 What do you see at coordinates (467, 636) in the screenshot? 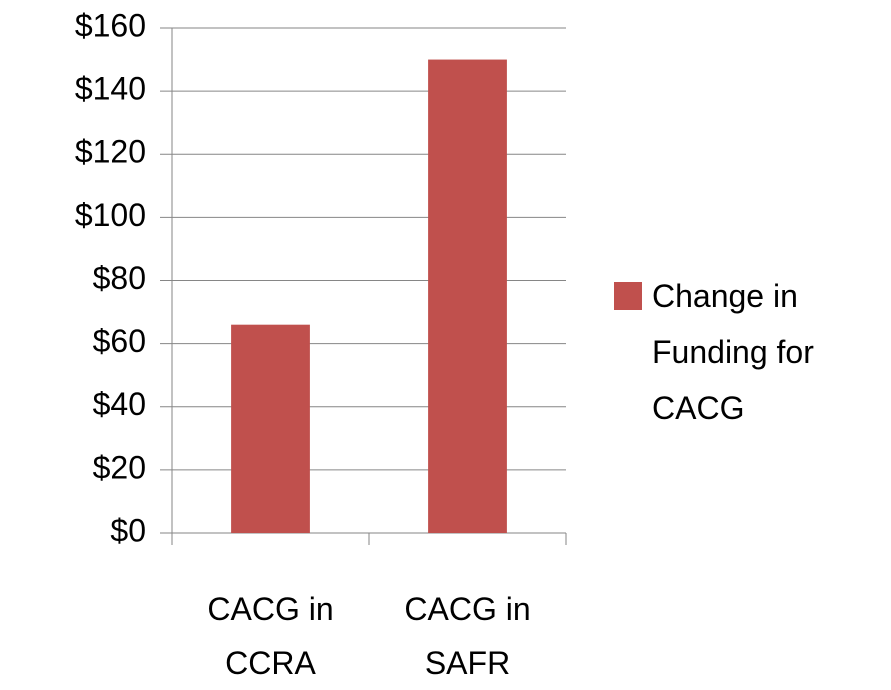
I see `x-tick-label: CACG in SAFR` at bounding box center [467, 636].